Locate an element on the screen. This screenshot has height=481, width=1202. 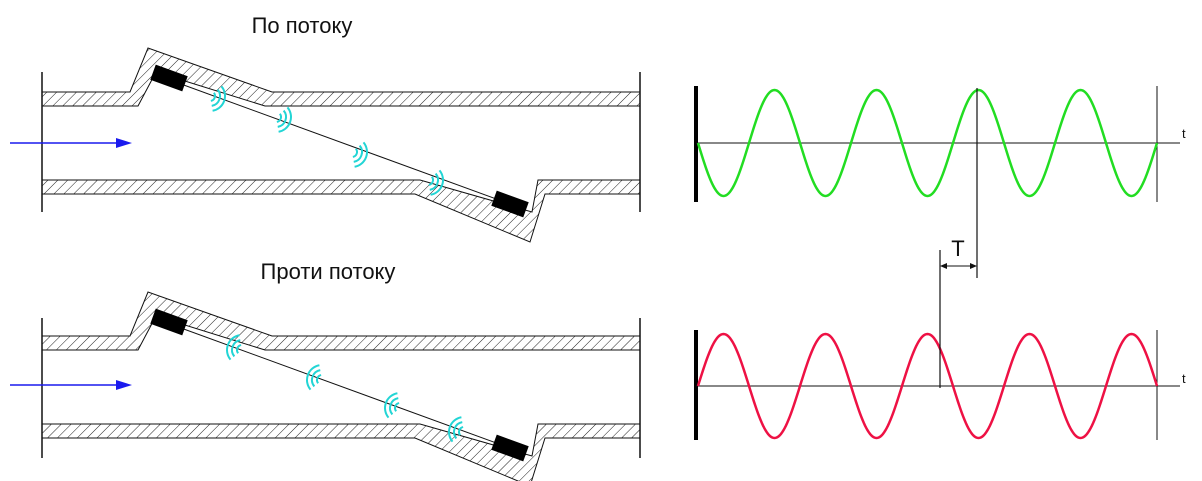
upstream-signal: t is located at coordinates (940, 385).